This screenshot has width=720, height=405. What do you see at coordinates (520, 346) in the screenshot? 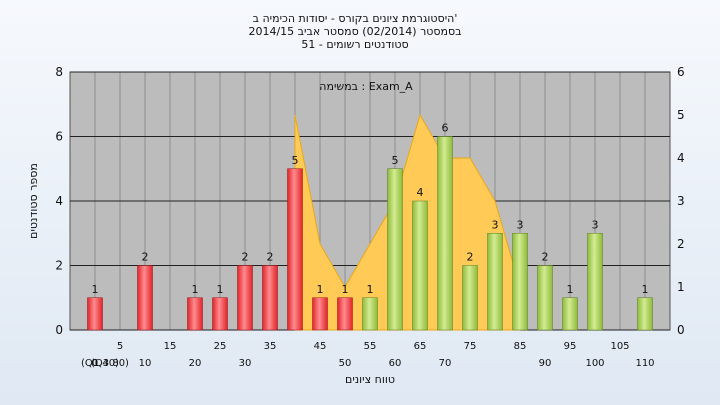
I see `x-tick-label-top: 85` at bounding box center [520, 346].